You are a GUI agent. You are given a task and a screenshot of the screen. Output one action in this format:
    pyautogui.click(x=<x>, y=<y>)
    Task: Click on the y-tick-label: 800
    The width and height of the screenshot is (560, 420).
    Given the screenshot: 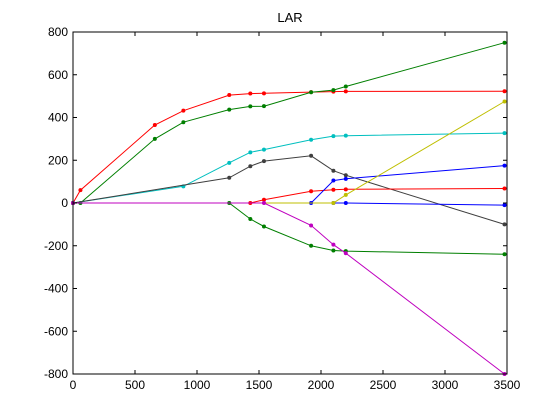 What is the action you would take?
    pyautogui.click(x=58, y=32)
    